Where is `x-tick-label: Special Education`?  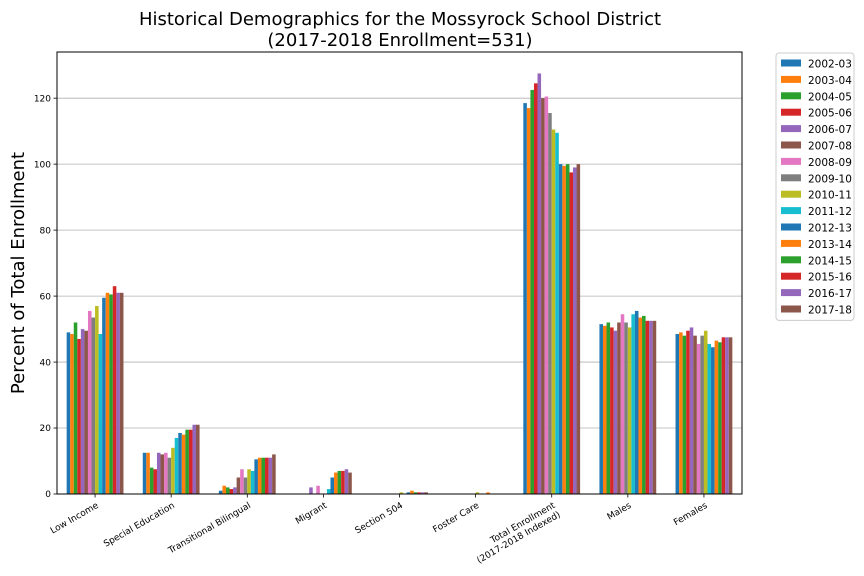
x-tick-label: Special Education is located at coordinates (139, 525).